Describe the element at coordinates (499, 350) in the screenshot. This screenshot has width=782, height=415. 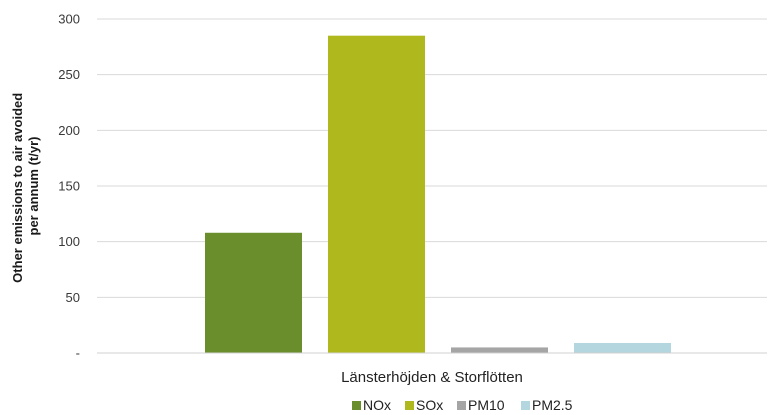
I see `bar-pm10` at that location.